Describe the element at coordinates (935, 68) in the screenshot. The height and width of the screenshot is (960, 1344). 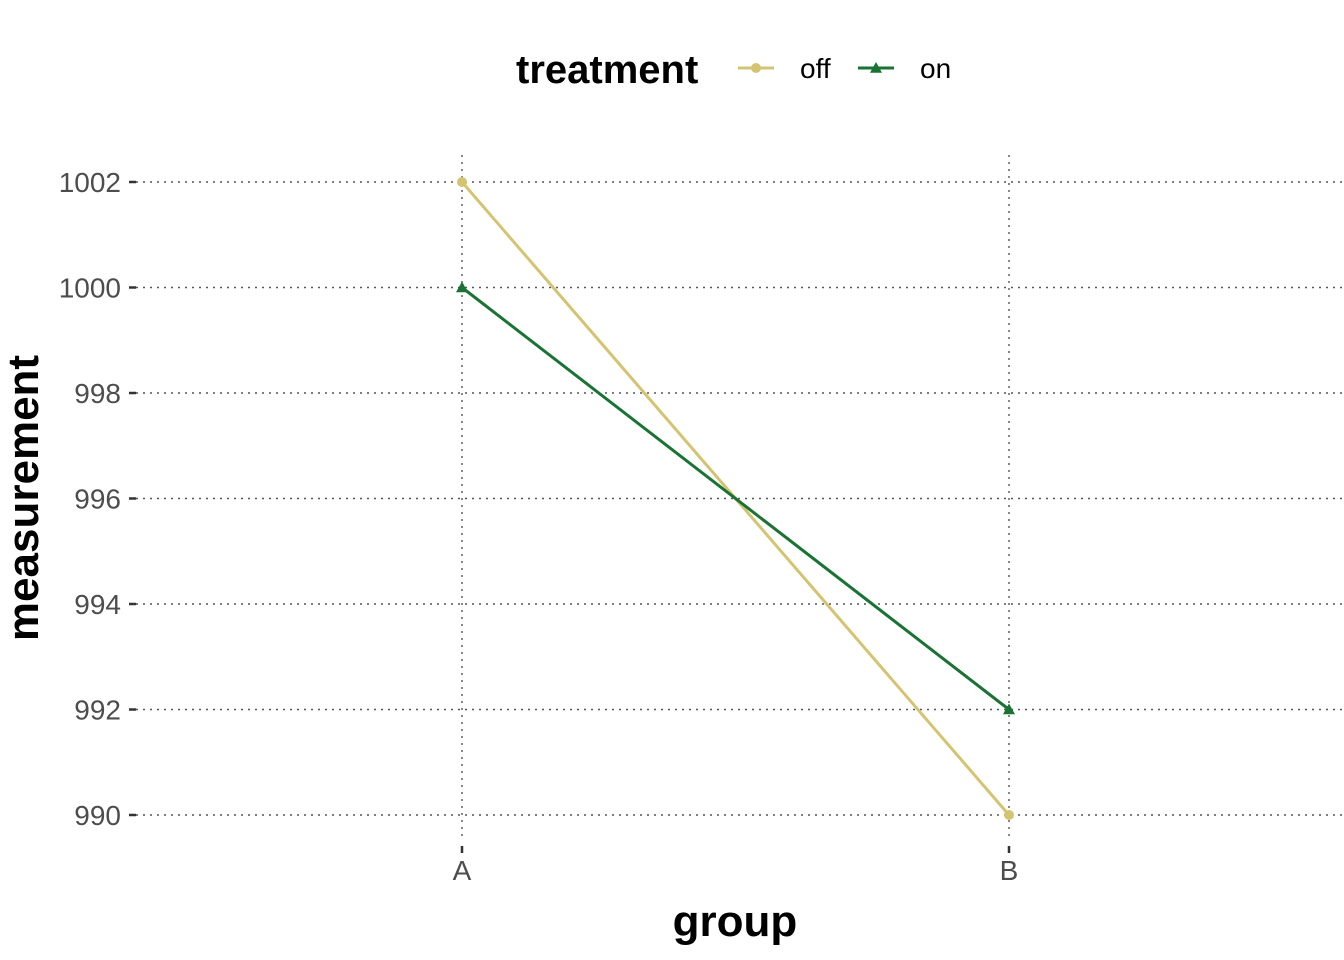
I see `legend-label-on: on` at that location.